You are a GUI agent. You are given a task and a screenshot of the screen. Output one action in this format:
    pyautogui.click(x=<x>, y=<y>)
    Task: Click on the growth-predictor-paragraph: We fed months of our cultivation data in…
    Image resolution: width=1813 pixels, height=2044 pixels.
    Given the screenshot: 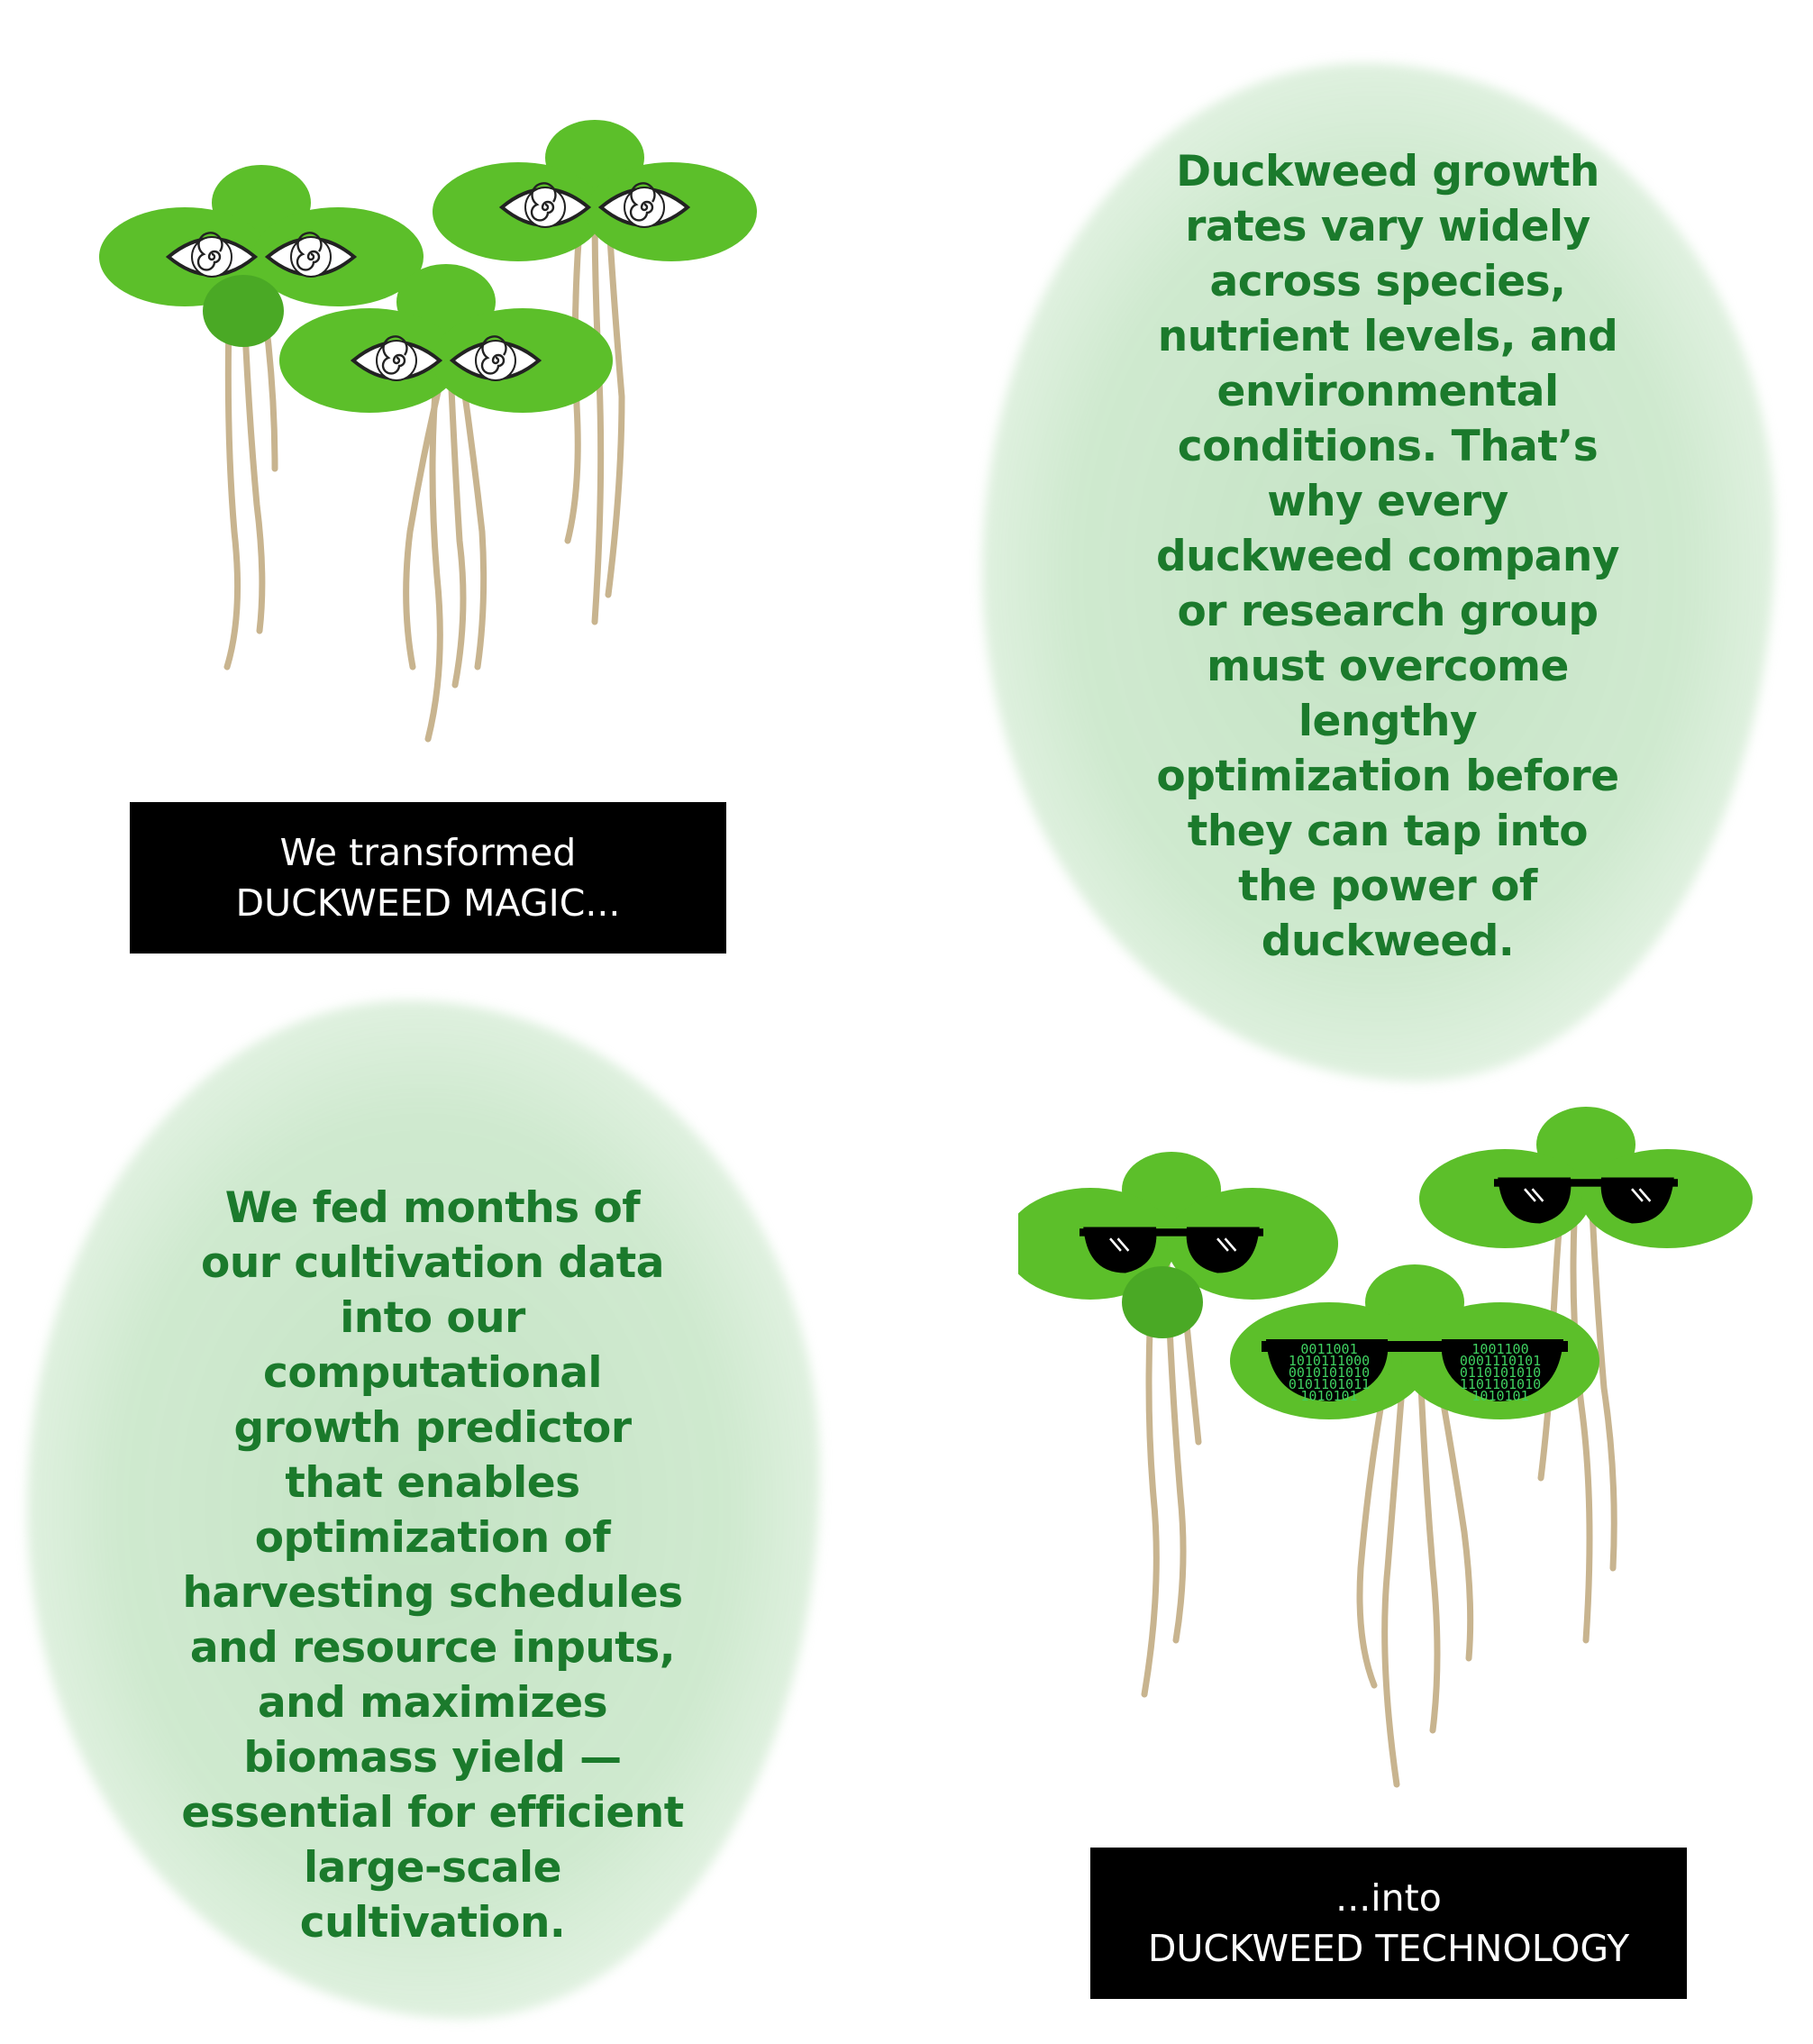 What is the action you would take?
    pyautogui.click(x=433, y=1565)
    